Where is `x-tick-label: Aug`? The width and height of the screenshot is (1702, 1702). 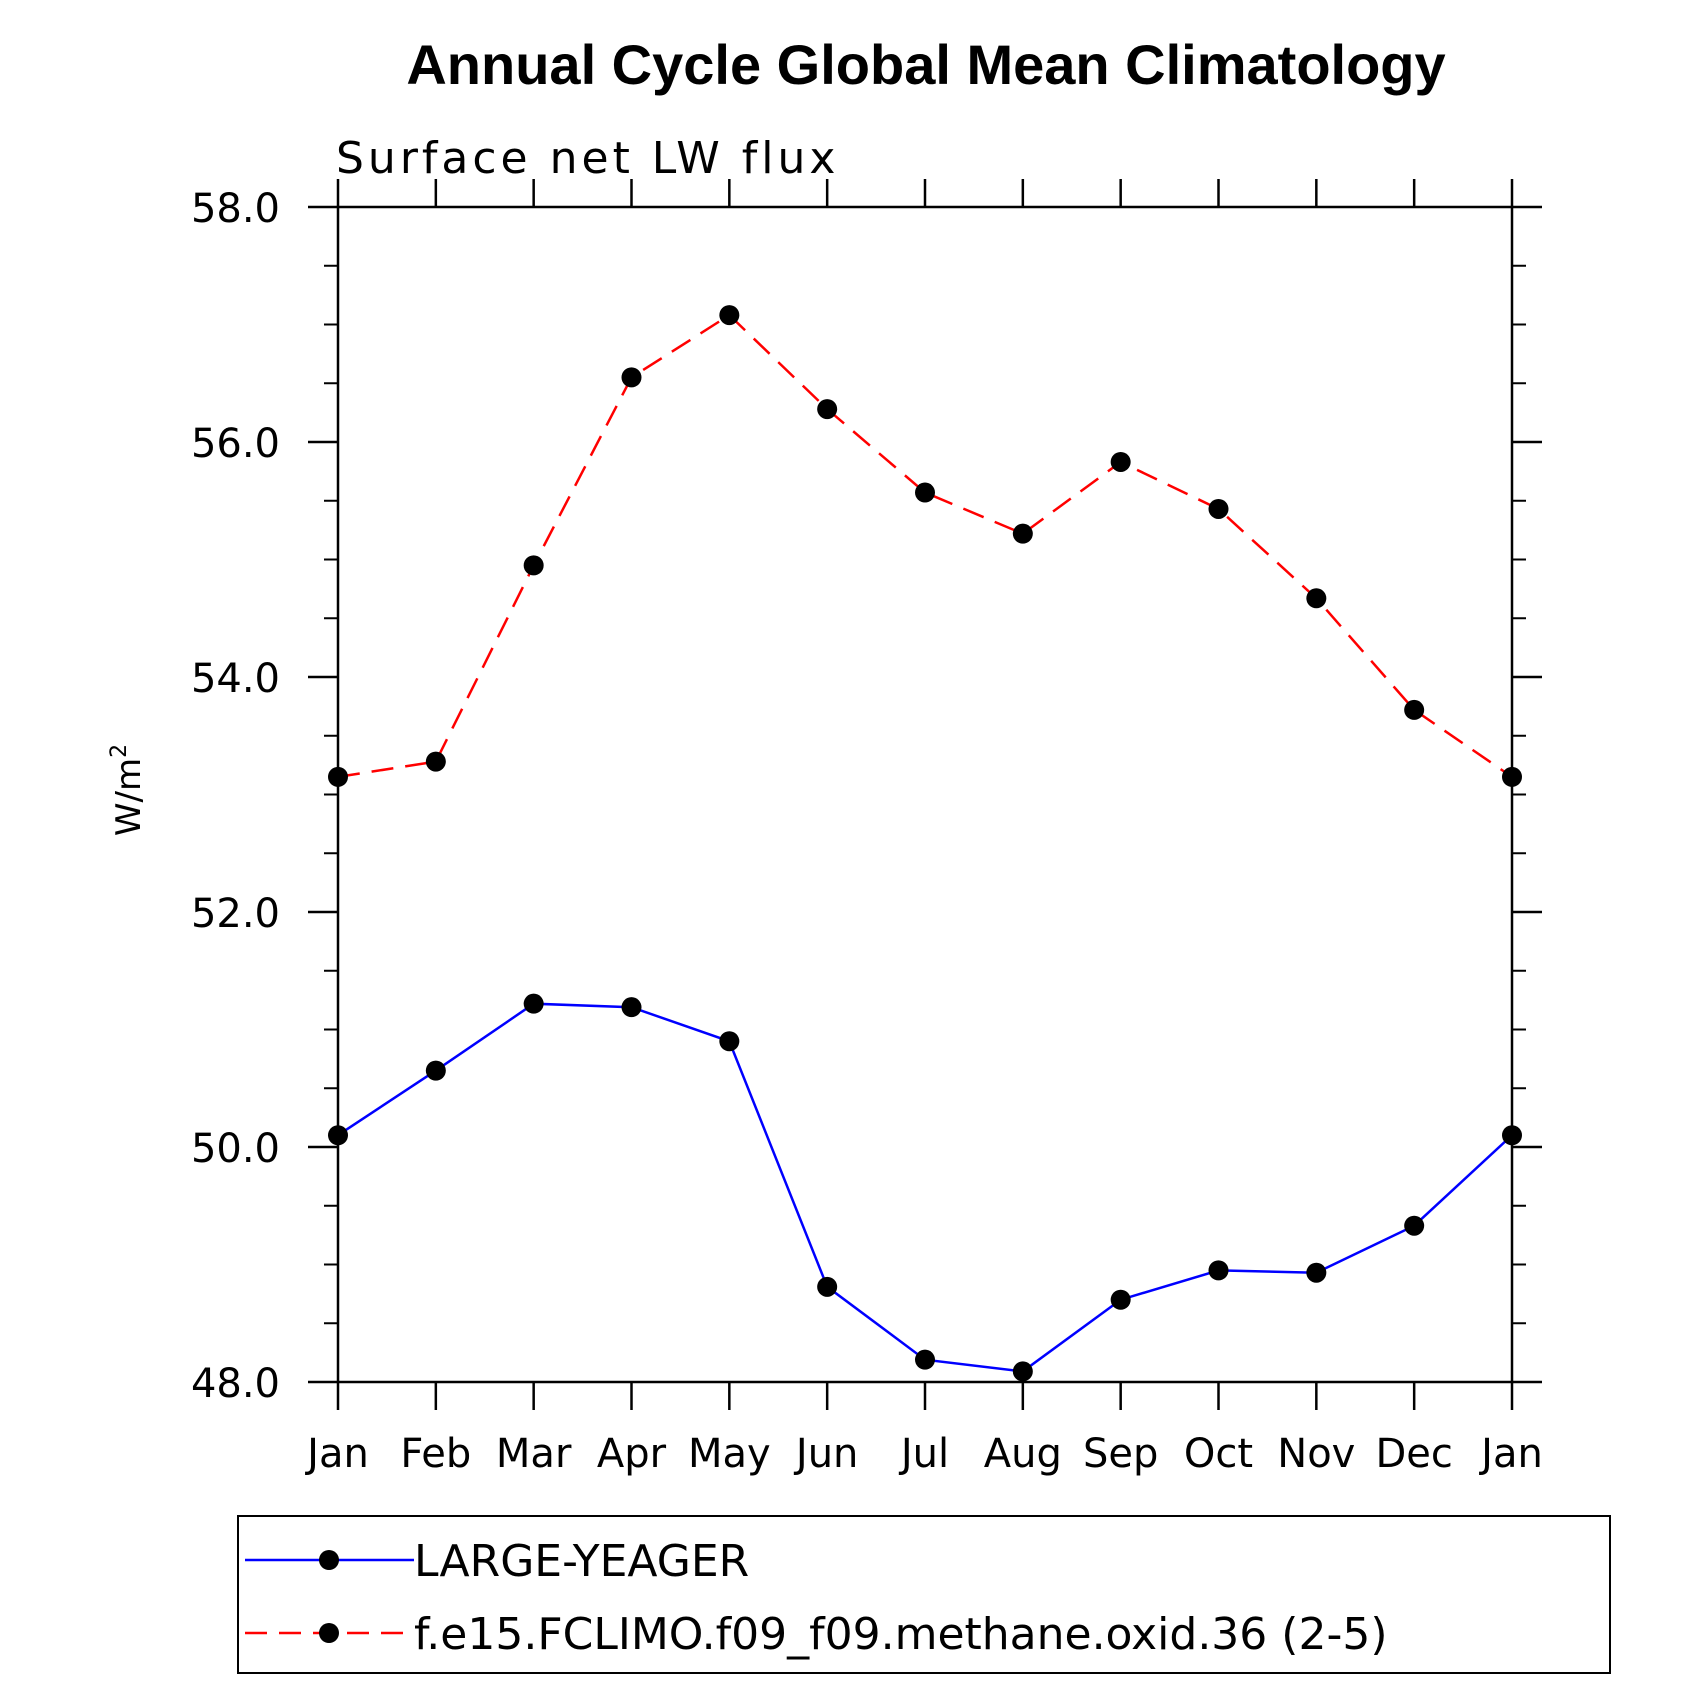 x-tick-label: Aug is located at coordinates (1023, 1454).